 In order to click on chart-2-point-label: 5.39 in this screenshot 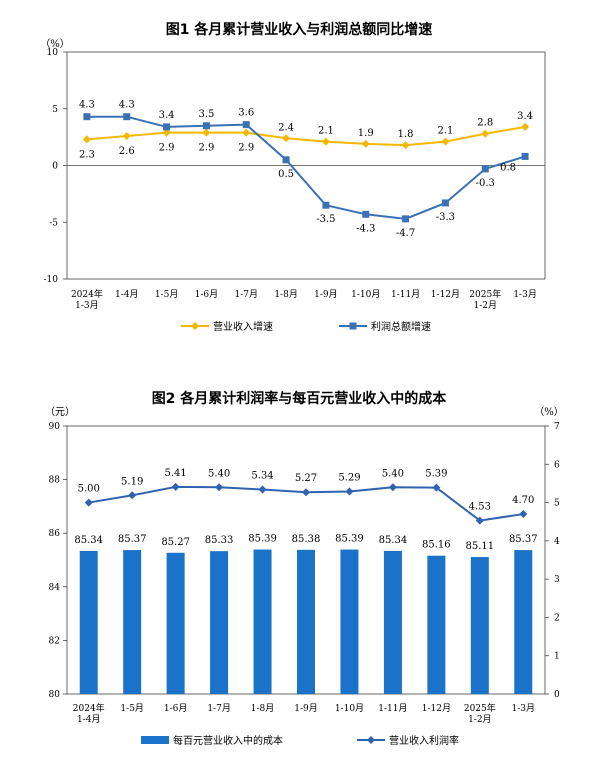, I will do `click(436, 474)`.